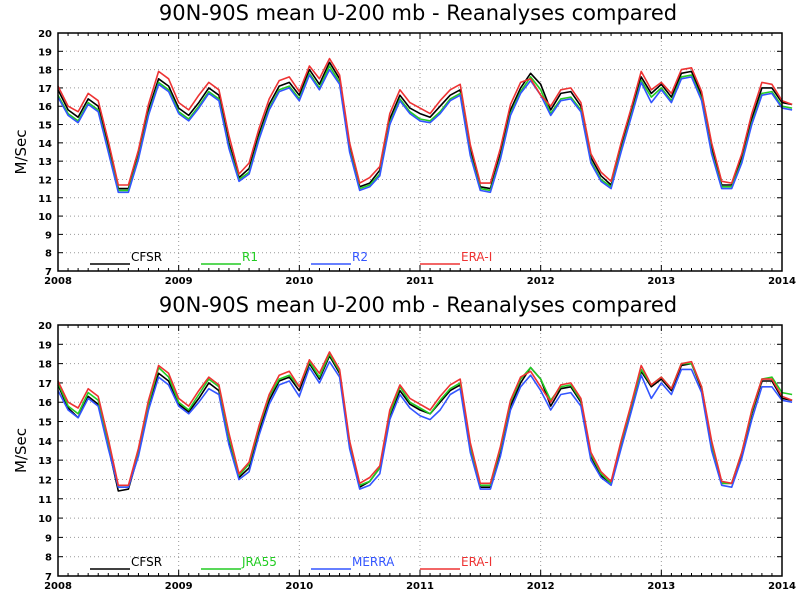 This screenshot has height=600, width=800. What do you see at coordinates (250, 257) in the screenshot?
I see `legend-label: R1` at bounding box center [250, 257].